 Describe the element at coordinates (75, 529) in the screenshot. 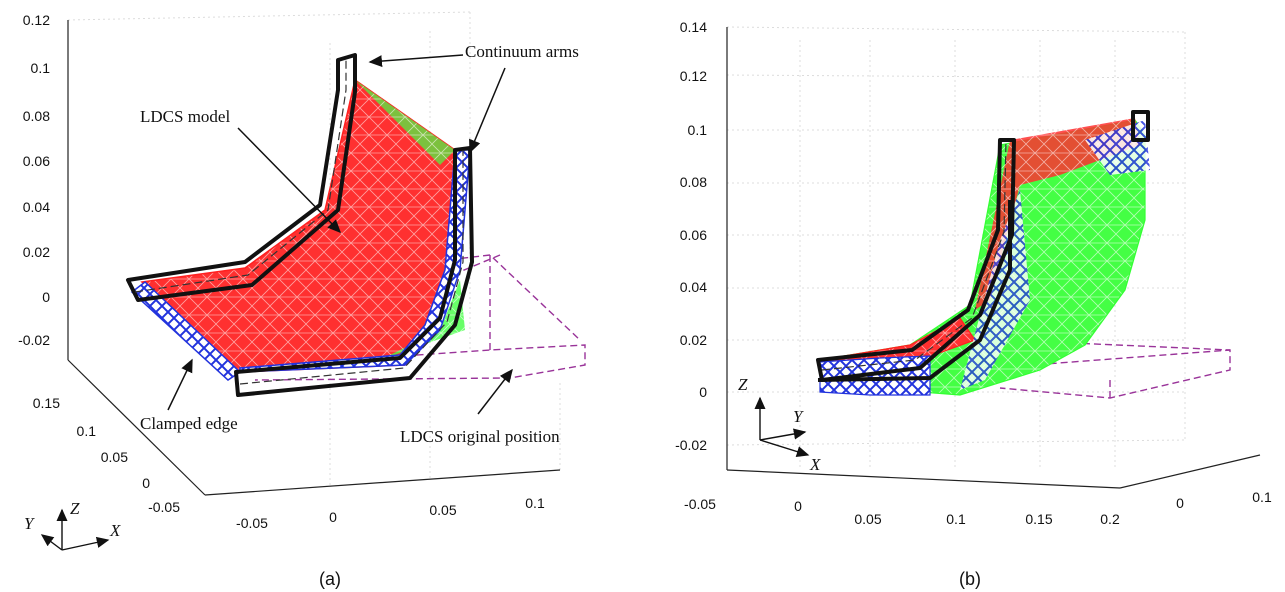

I see `axis-triad-a` at that location.